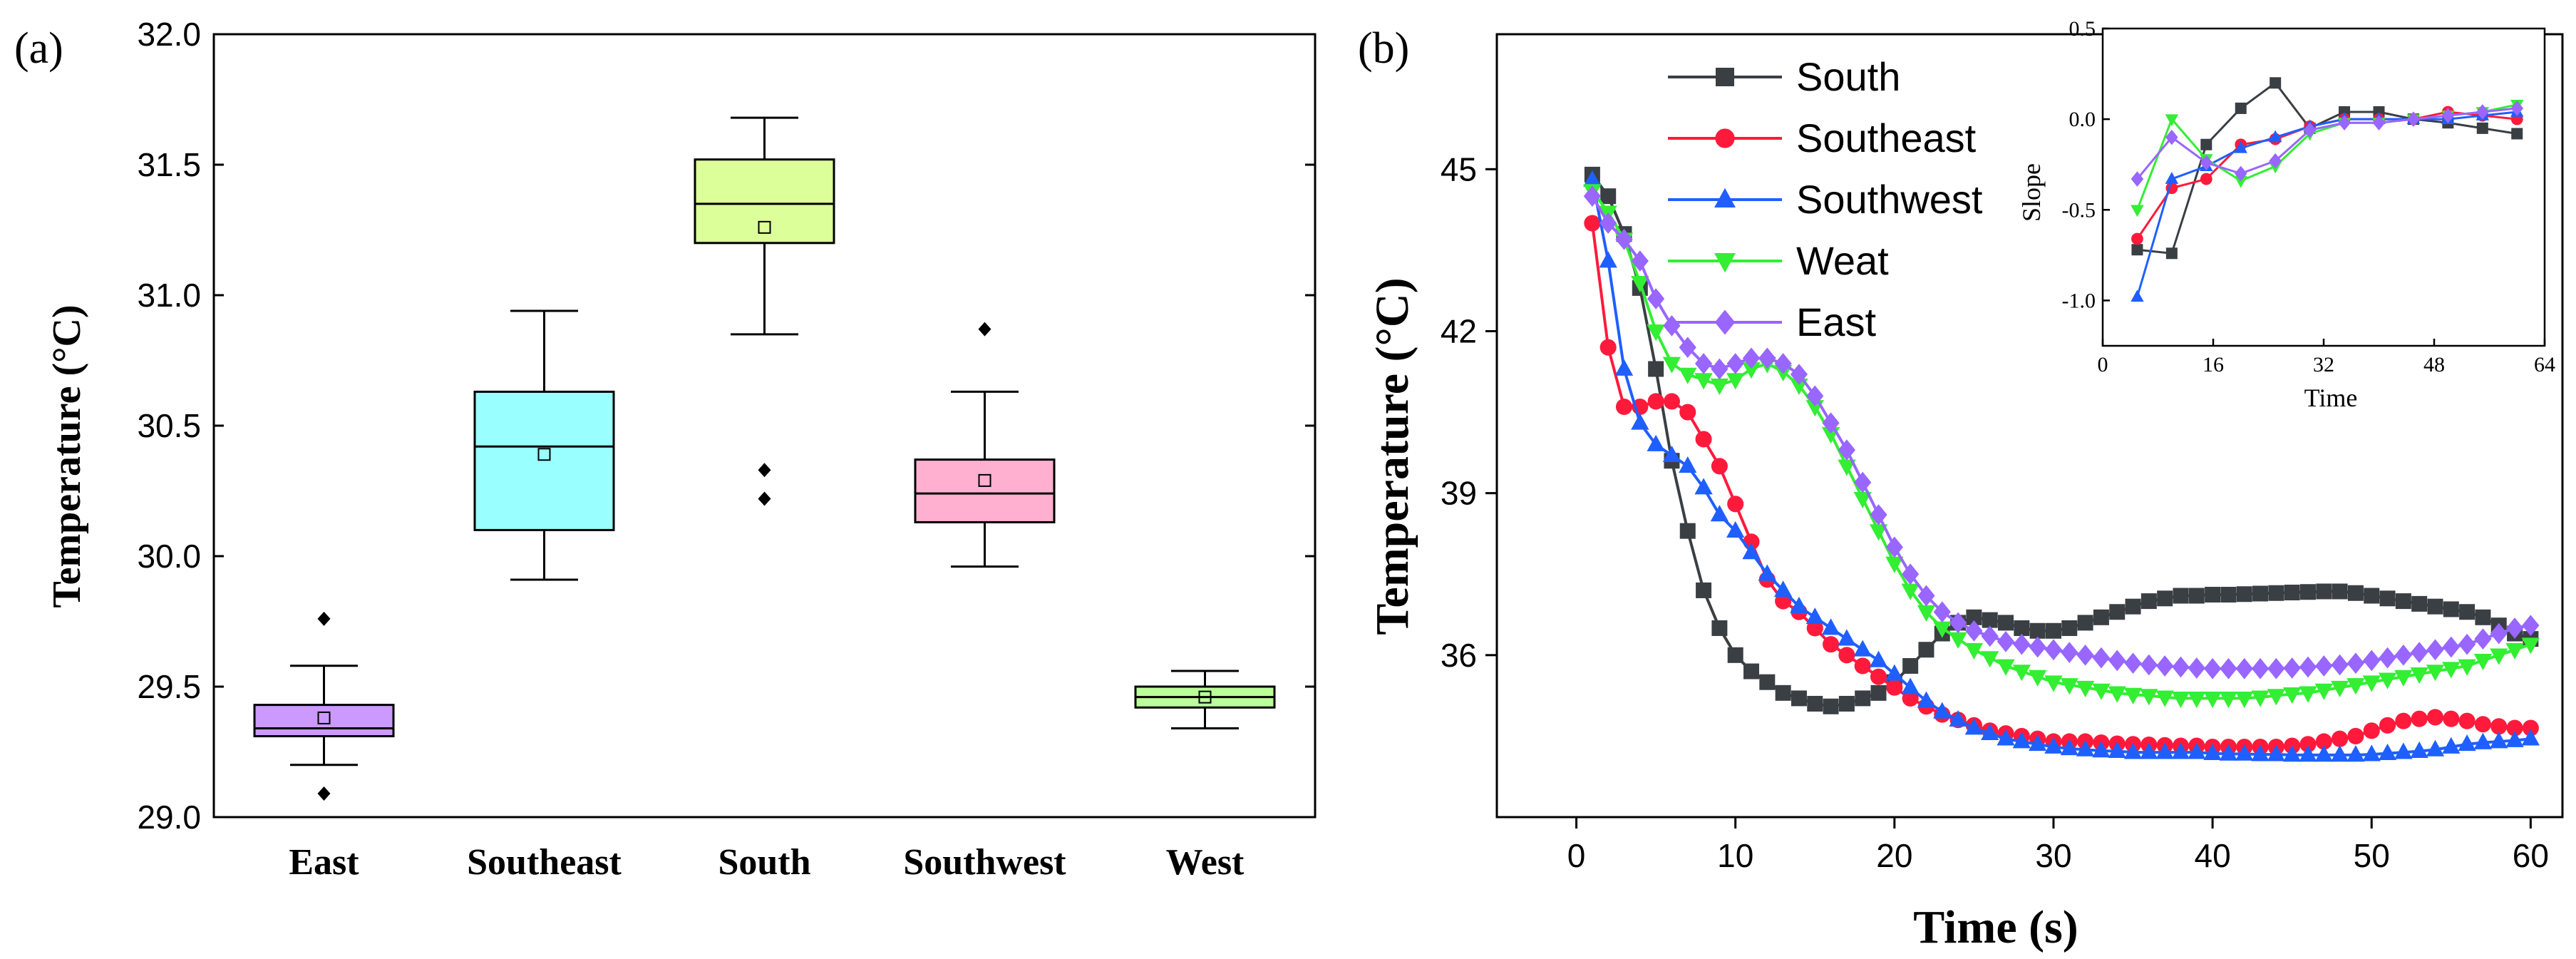 Image resolution: width=2576 pixels, height=959 pixels. Describe the element at coordinates (2082, 120) in the screenshot. I see `inset-y-tick-label: 0.0` at that location.